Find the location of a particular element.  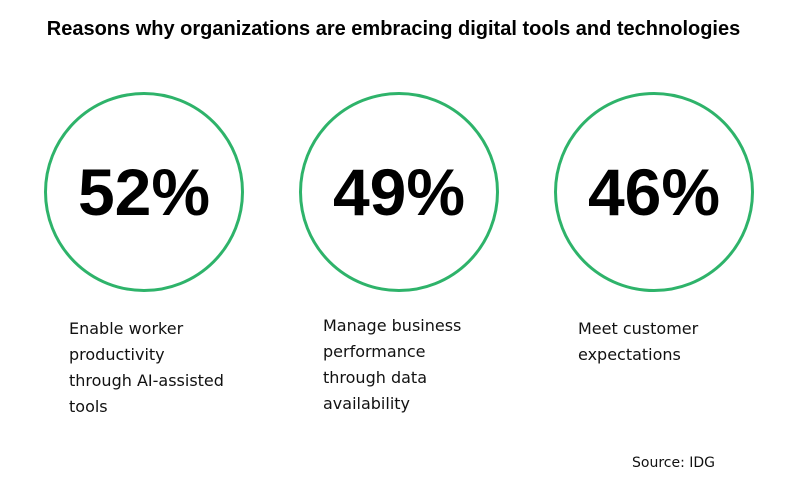

stat-value: 46% is located at coordinates (654, 192).